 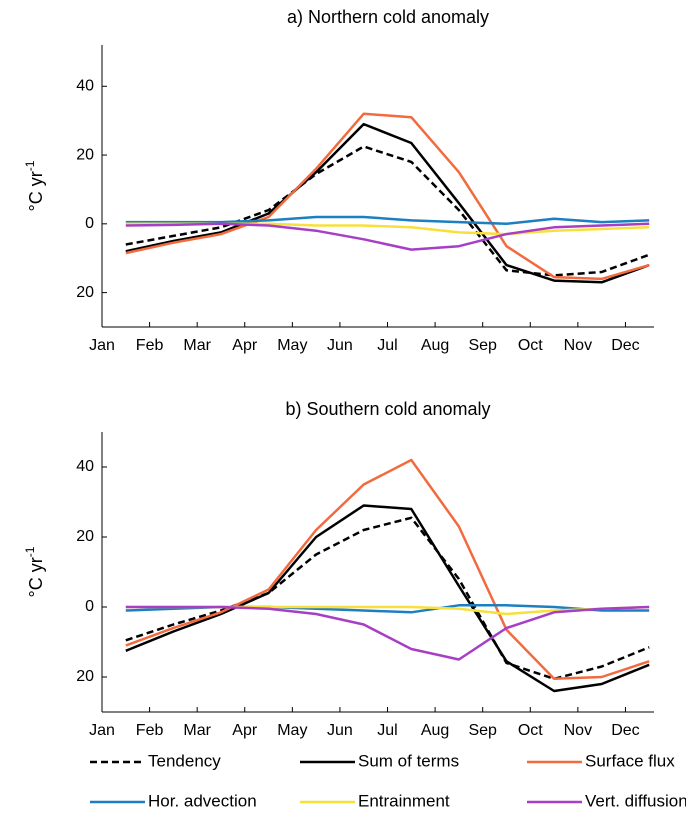 I want to click on legend-label: Sum of terms, so click(x=408, y=760).